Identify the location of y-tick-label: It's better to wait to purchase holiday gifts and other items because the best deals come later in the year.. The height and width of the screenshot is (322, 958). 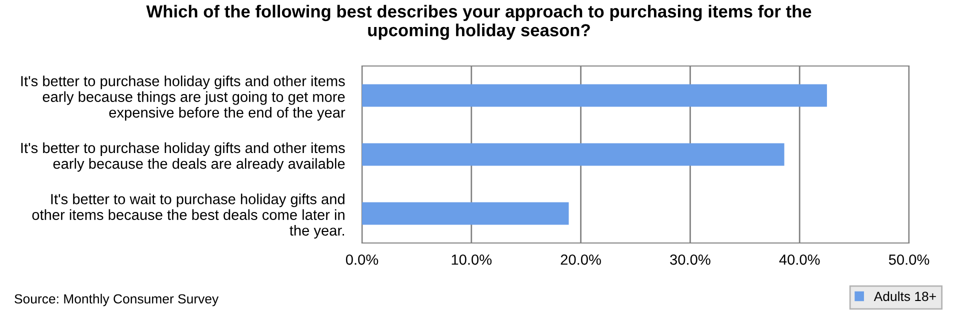
(188, 216).